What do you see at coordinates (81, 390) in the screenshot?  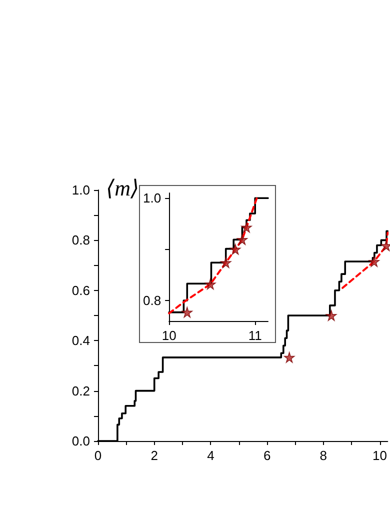 I see `y-tick-label: 0.2` at bounding box center [81, 390].